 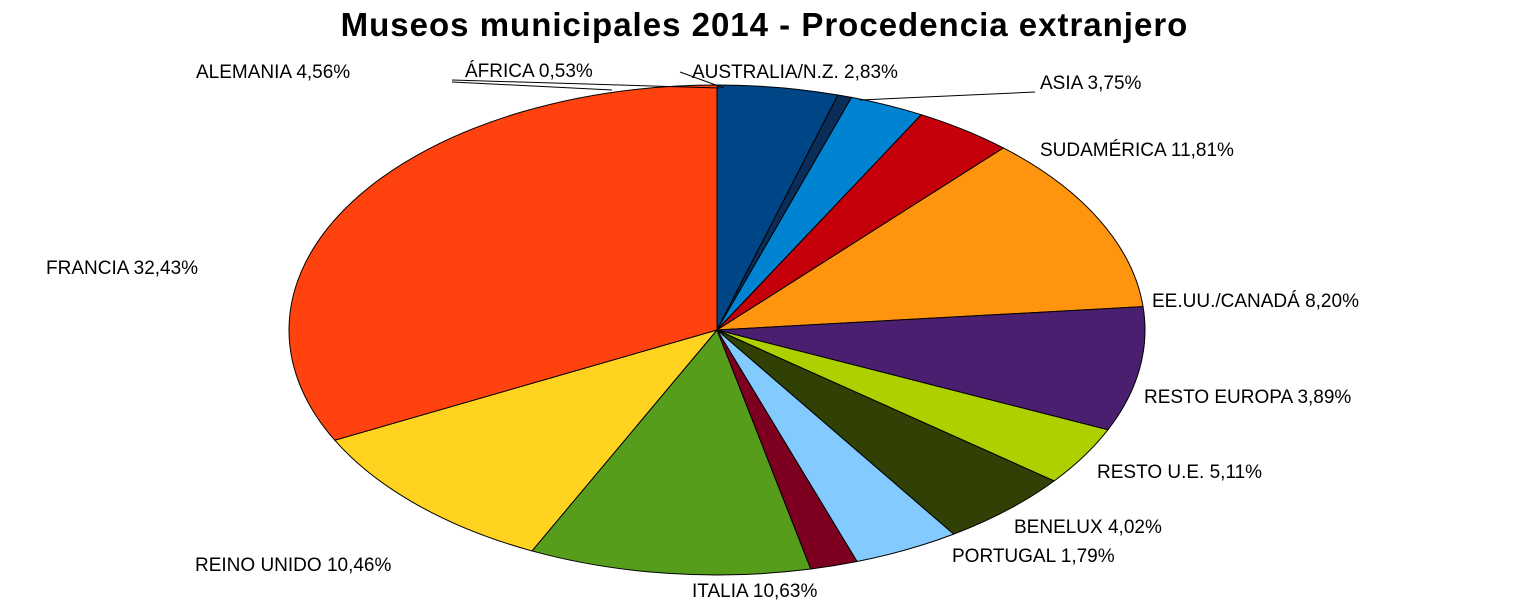 What do you see at coordinates (743, 86) in the screenshot?
I see `leader-lines` at bounding box center [743, 86].